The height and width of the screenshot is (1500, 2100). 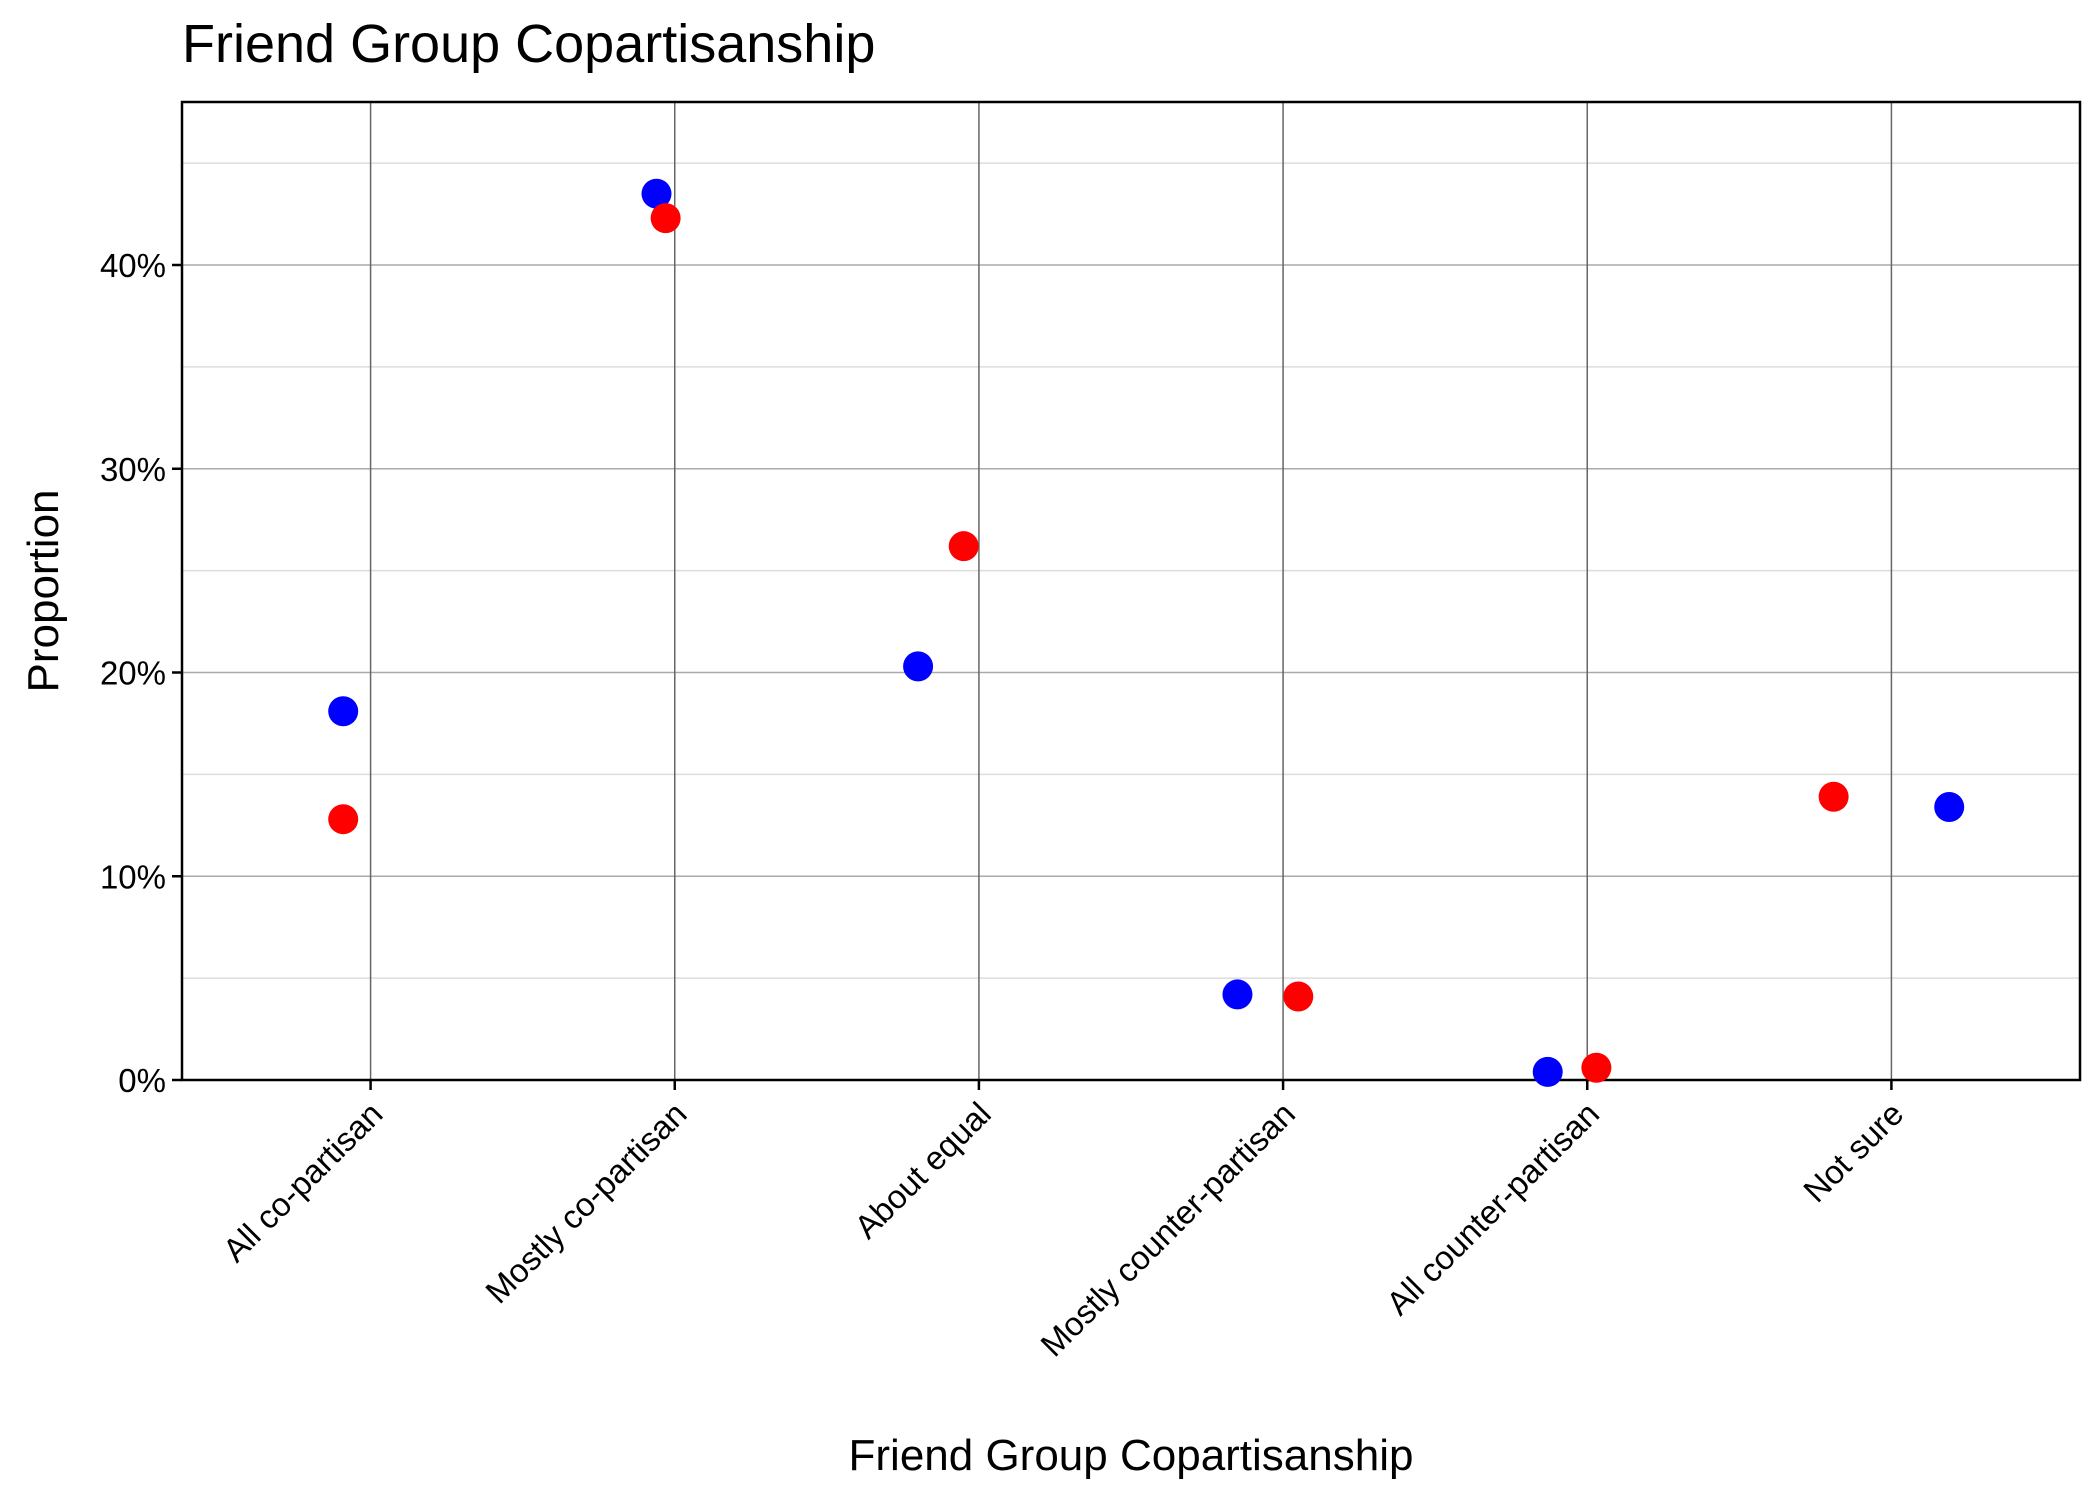 I want to click on x-tick-label: All counter-partisan, so click(x=1492, y=1208).